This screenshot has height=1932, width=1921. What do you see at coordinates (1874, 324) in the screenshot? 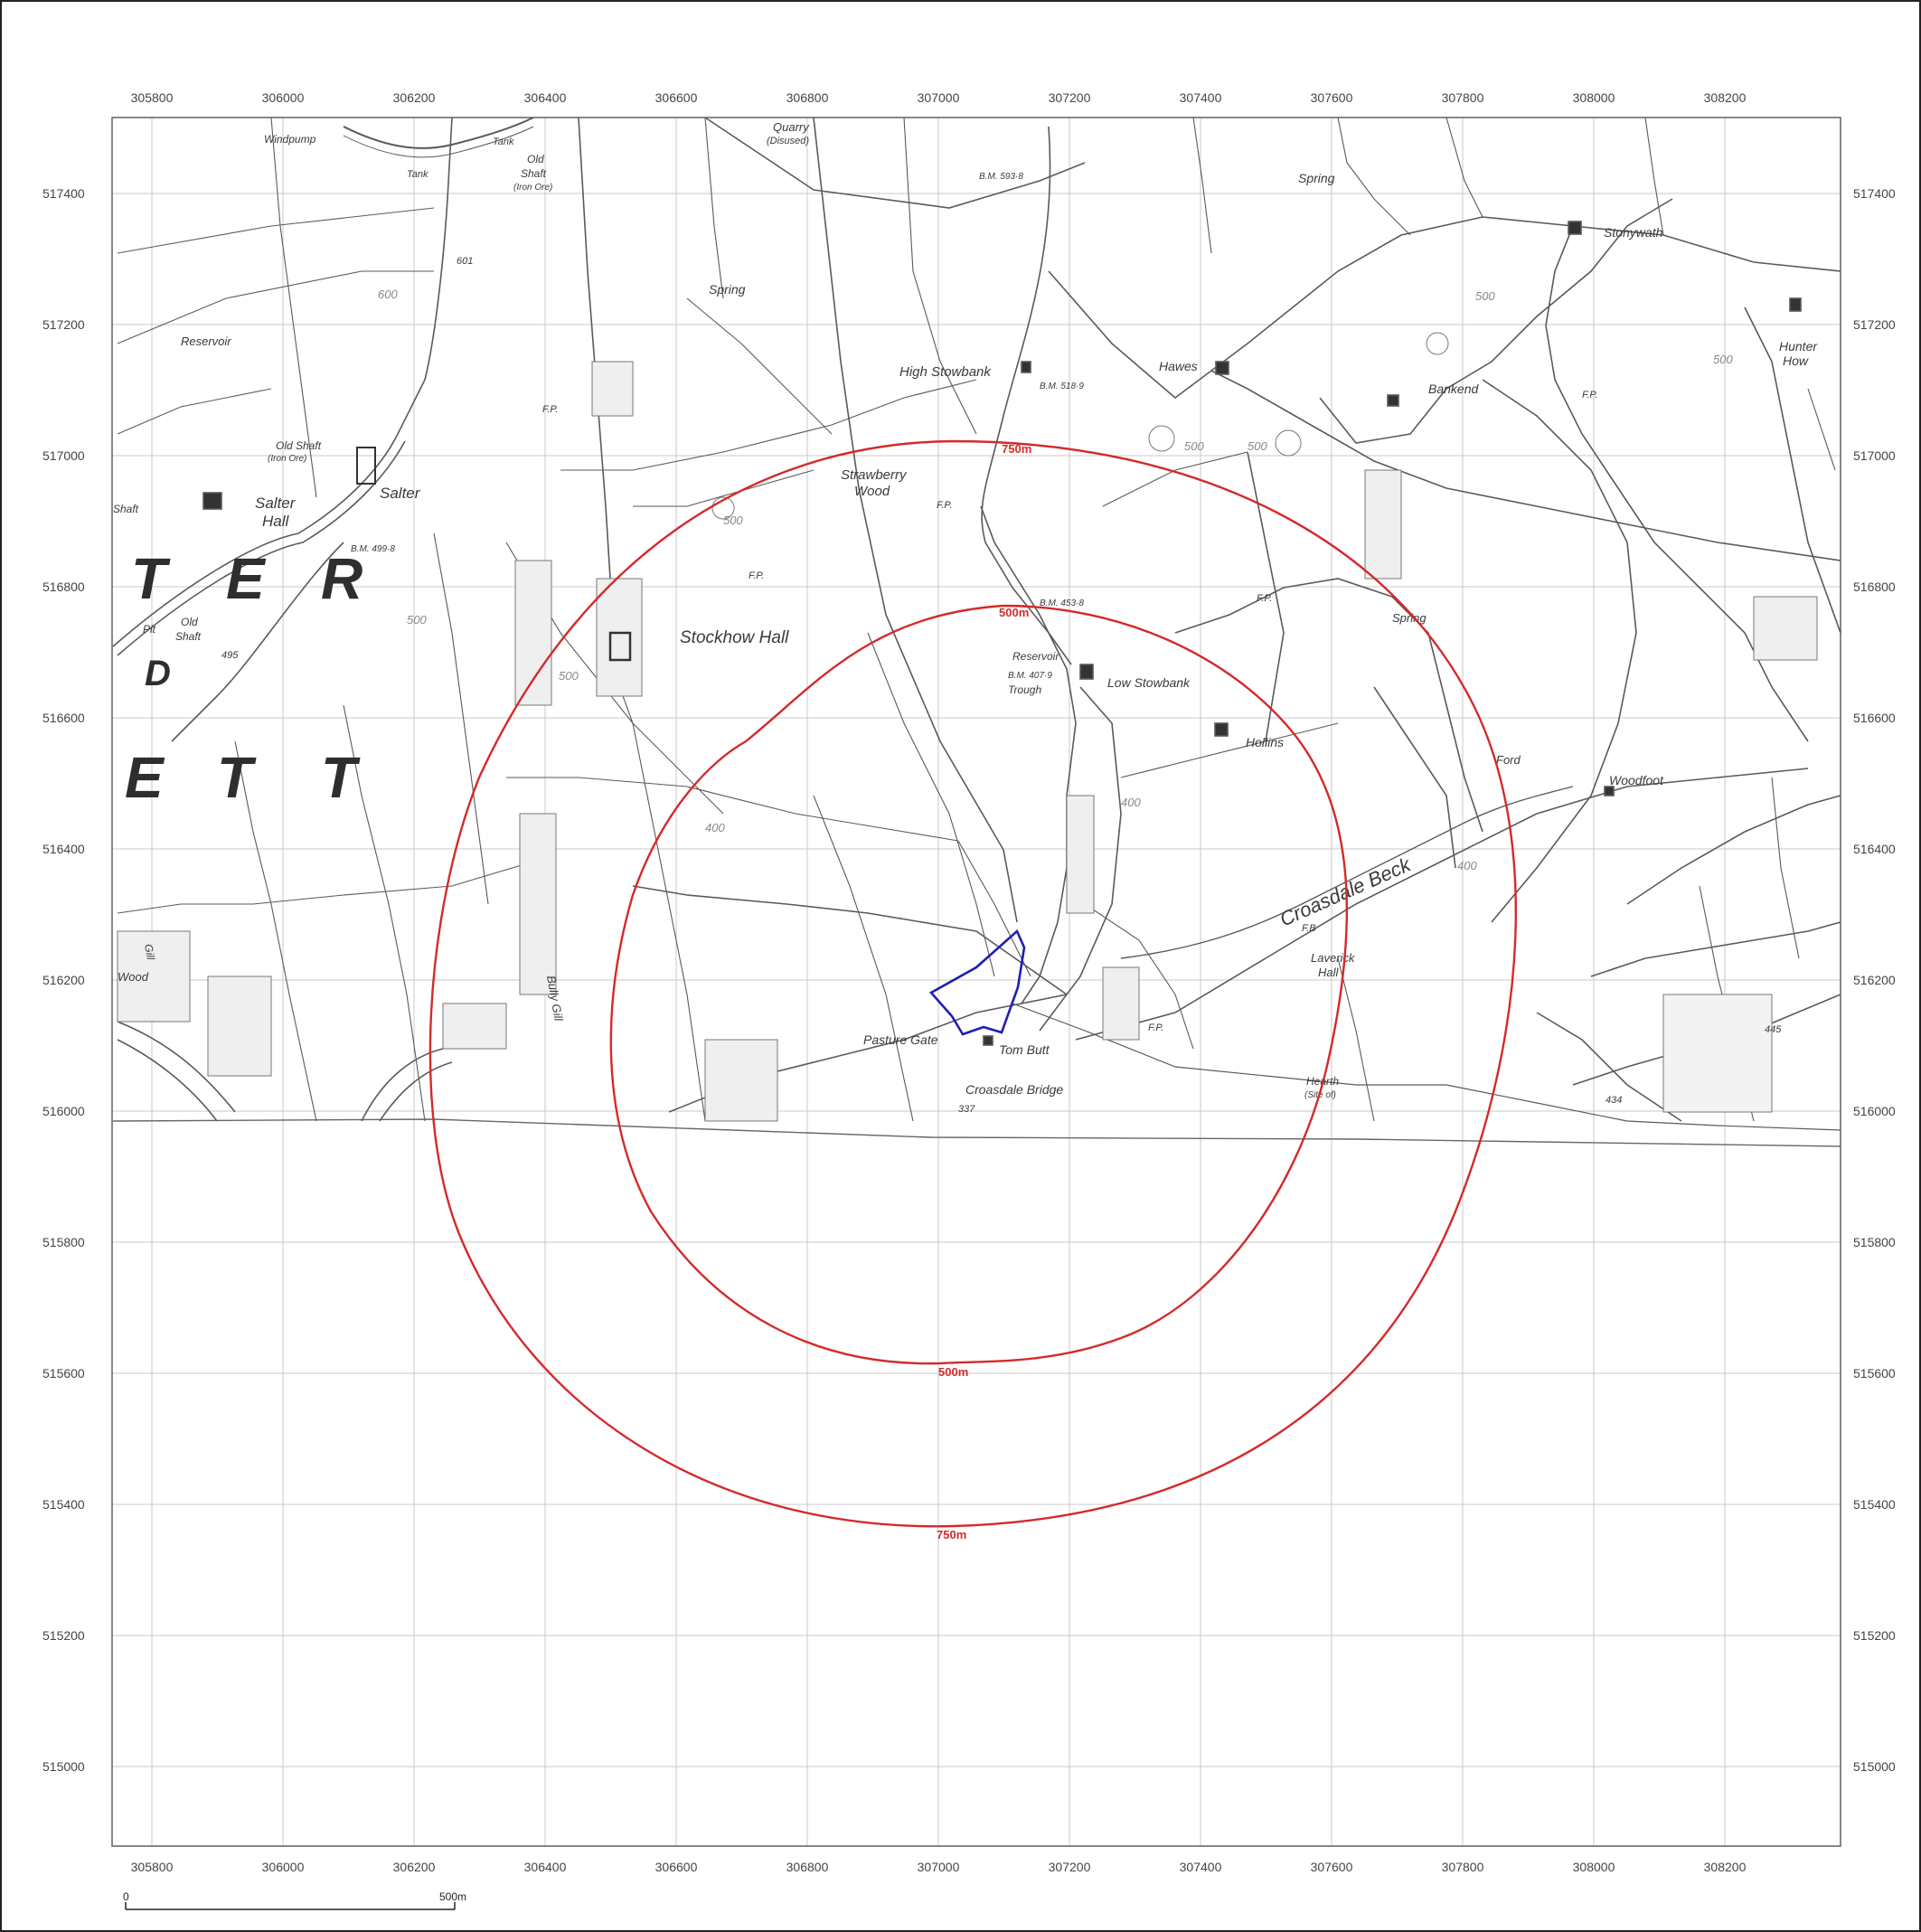
I see `northing-label-right: 517200` at bounding box center [1874, 324].